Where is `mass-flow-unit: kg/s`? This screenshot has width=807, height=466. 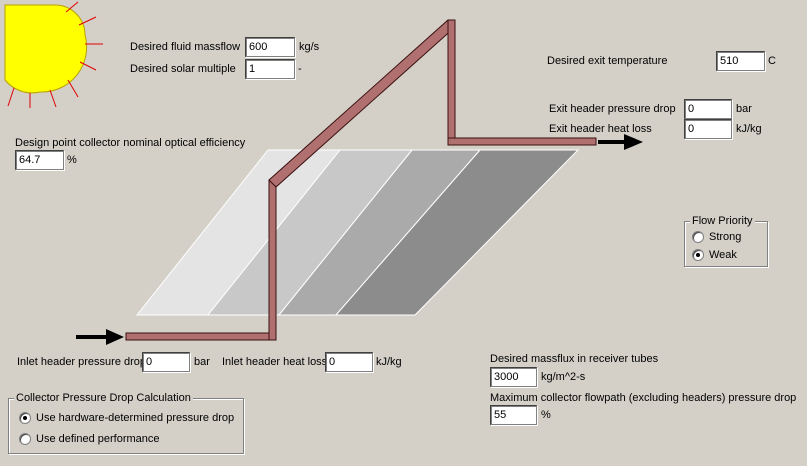
mass-flow-unit: kg/s is located at coordinates (309, 47).